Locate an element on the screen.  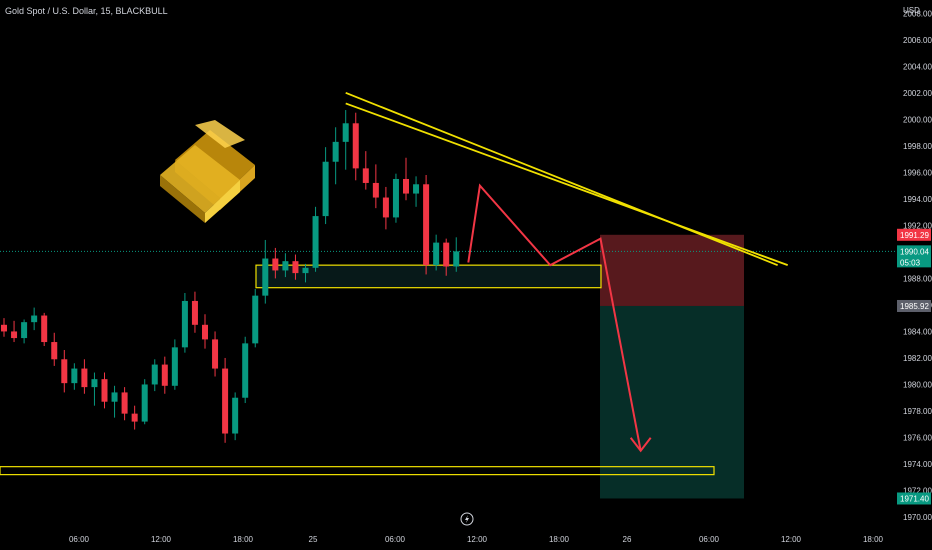
price-label-value: 1985.92 is located at coordinates (914, 306).